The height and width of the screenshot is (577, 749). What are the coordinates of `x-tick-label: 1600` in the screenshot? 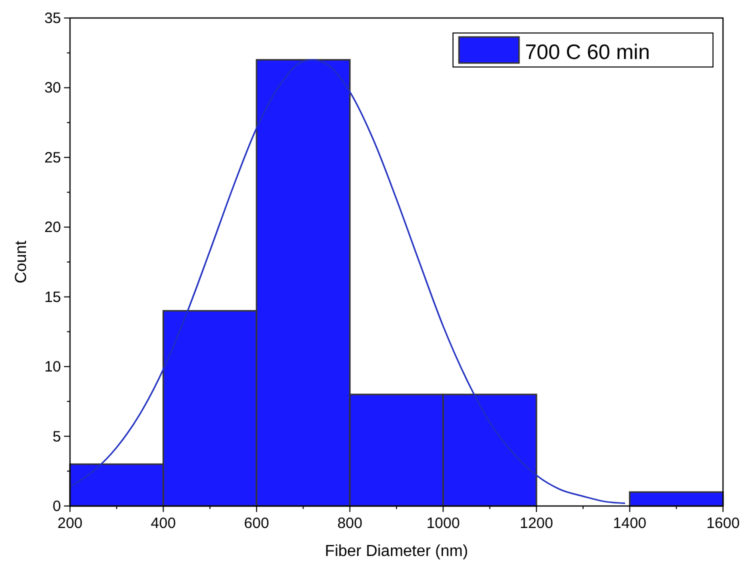 It's located at (723, 523).